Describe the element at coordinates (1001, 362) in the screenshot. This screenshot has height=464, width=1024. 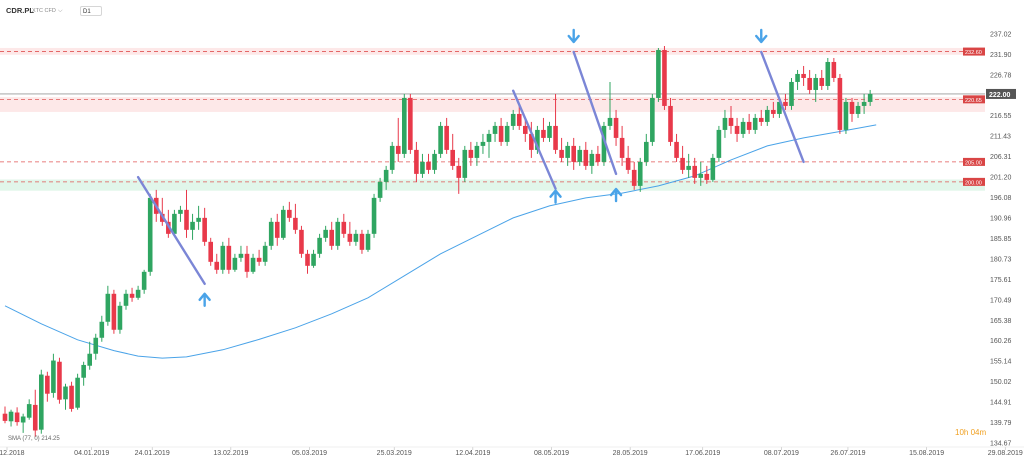
I see `y-tick-label: 155.14` at that location.